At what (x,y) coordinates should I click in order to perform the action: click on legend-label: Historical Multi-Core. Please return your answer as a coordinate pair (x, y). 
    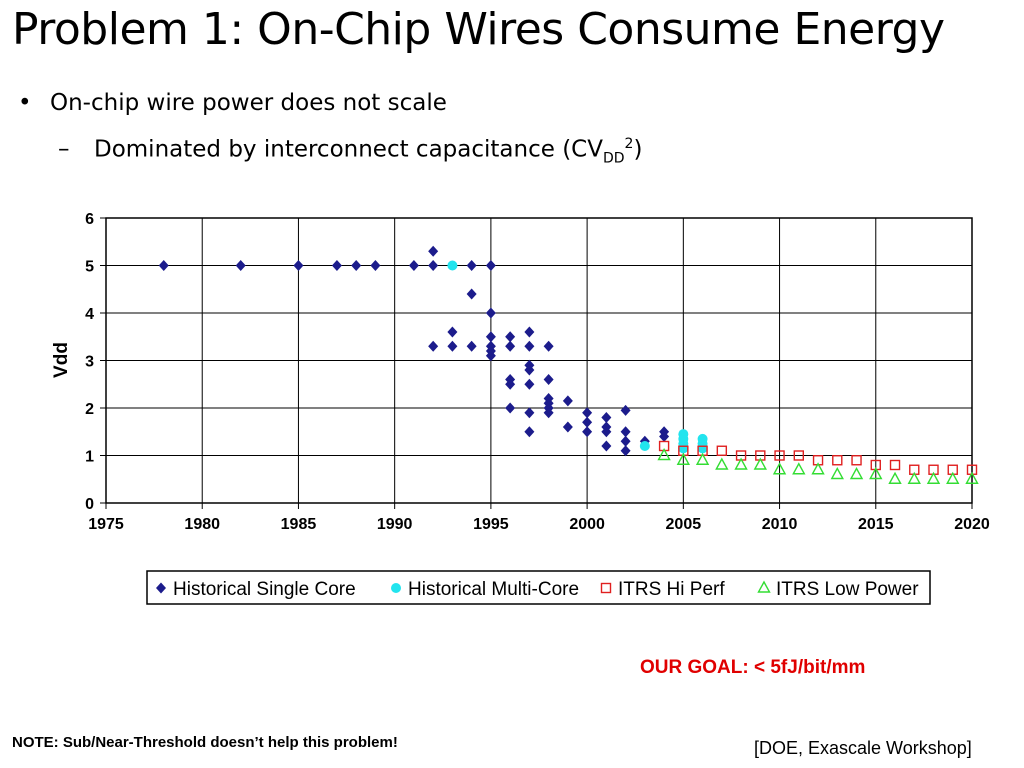
    Looking at the image, I should click on (493, 589).